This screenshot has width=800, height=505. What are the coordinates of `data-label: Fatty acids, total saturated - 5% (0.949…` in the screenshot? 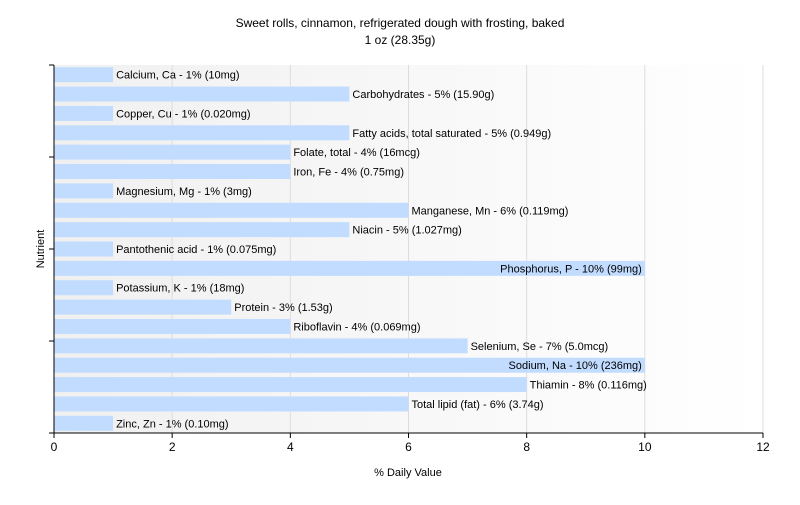 It's located at (451, 134).